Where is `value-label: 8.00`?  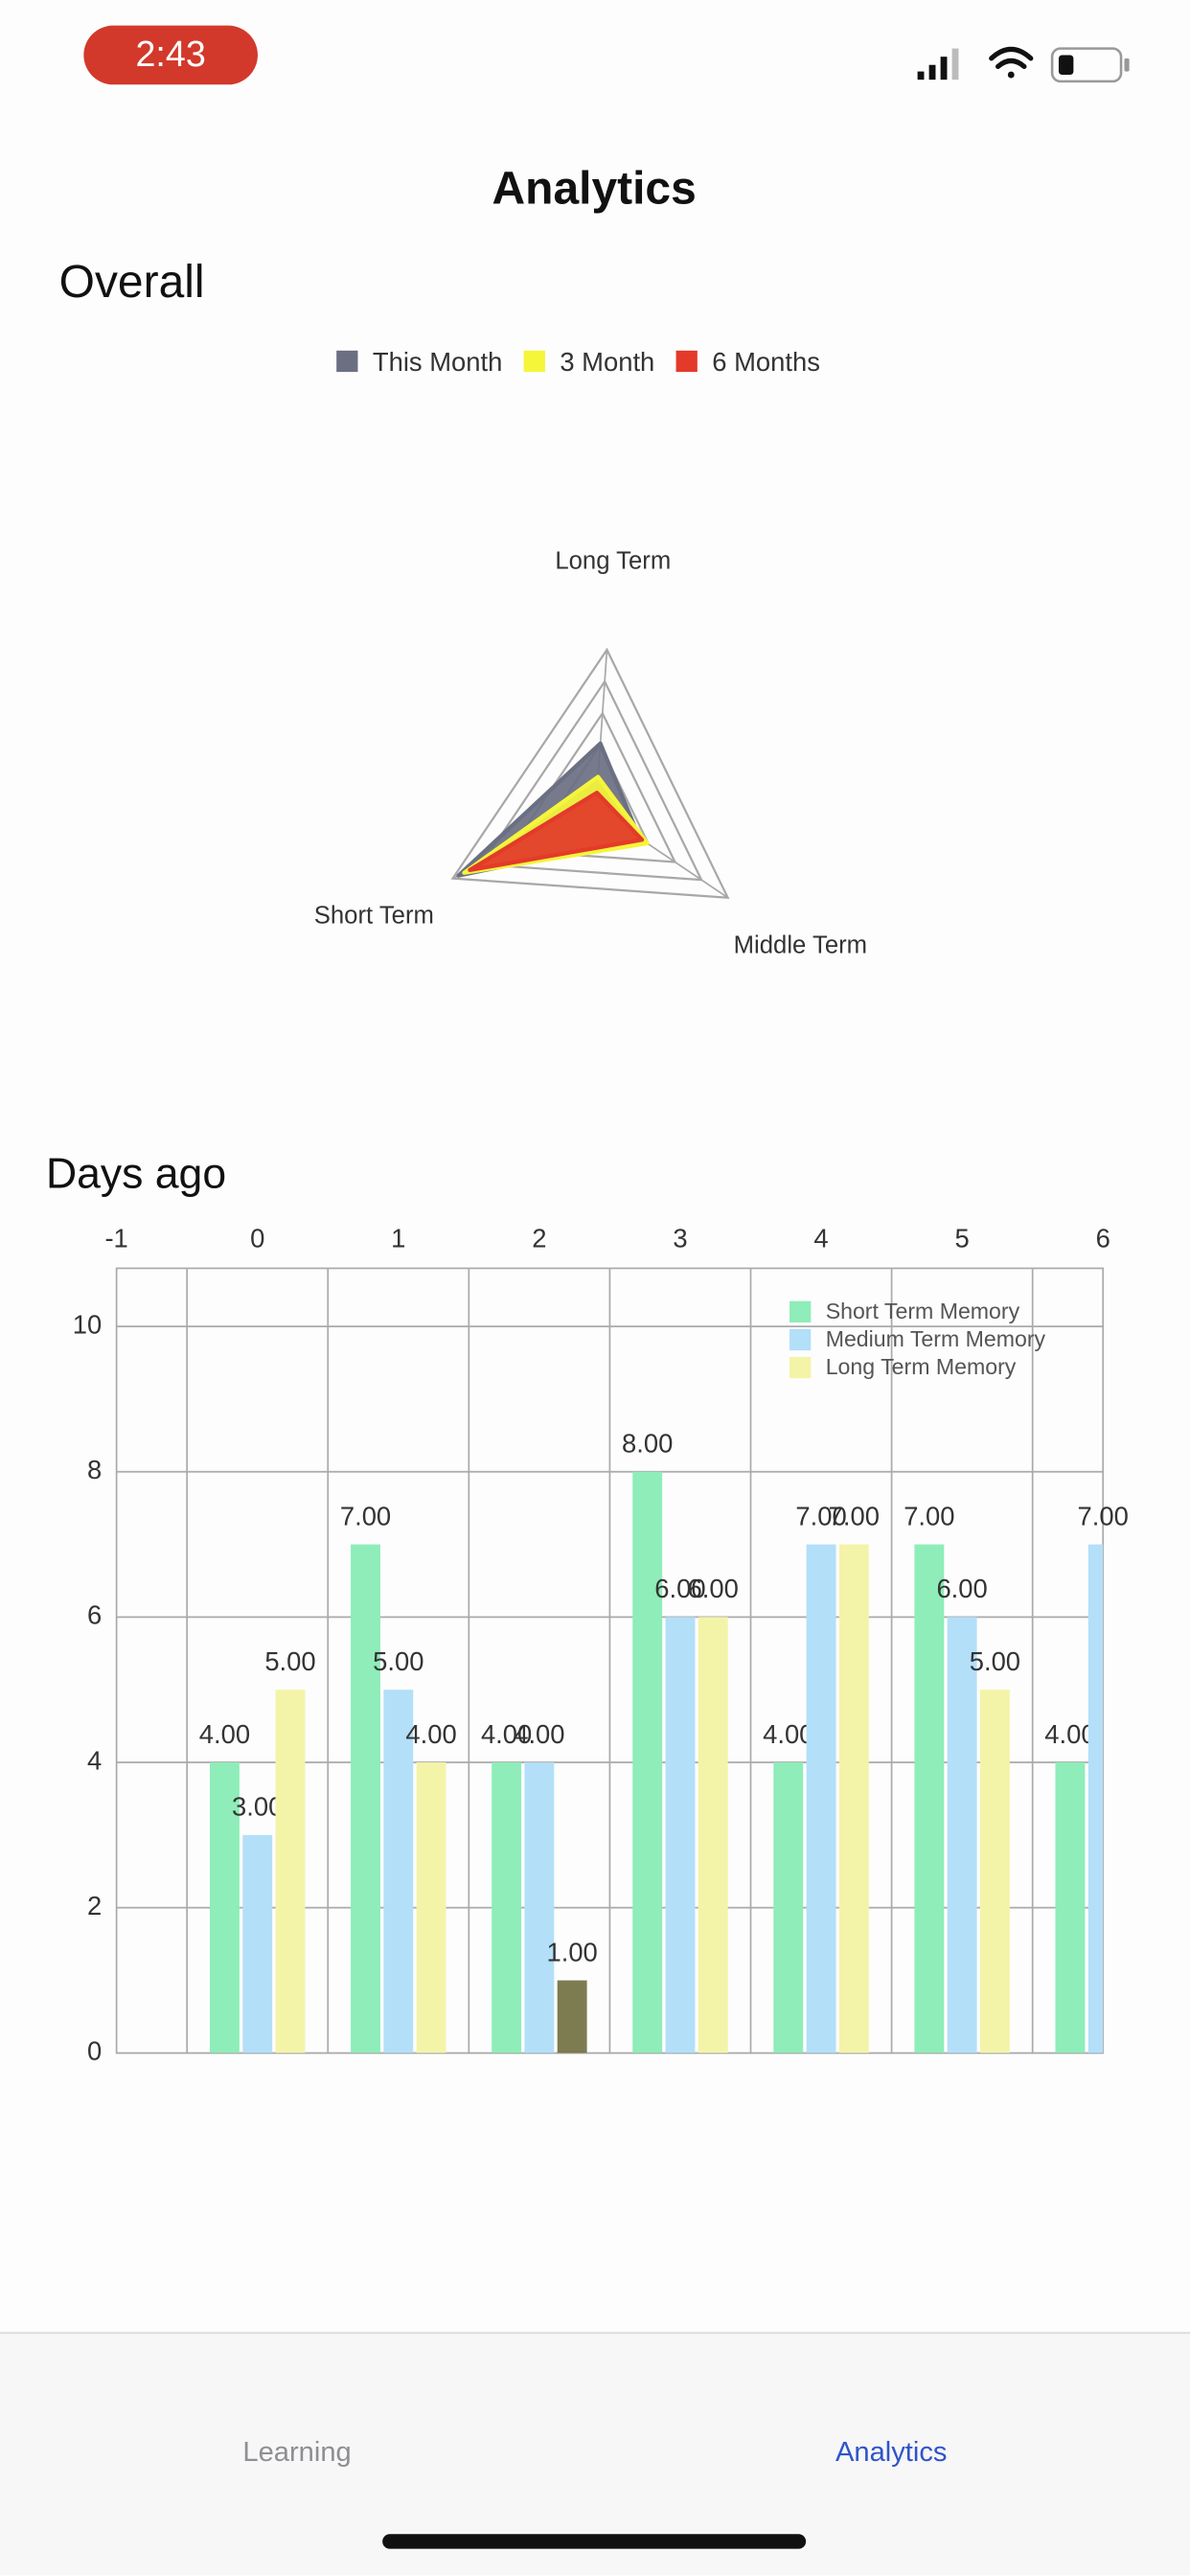
value-label: 8.00 is located at coordinates (648, 1444).